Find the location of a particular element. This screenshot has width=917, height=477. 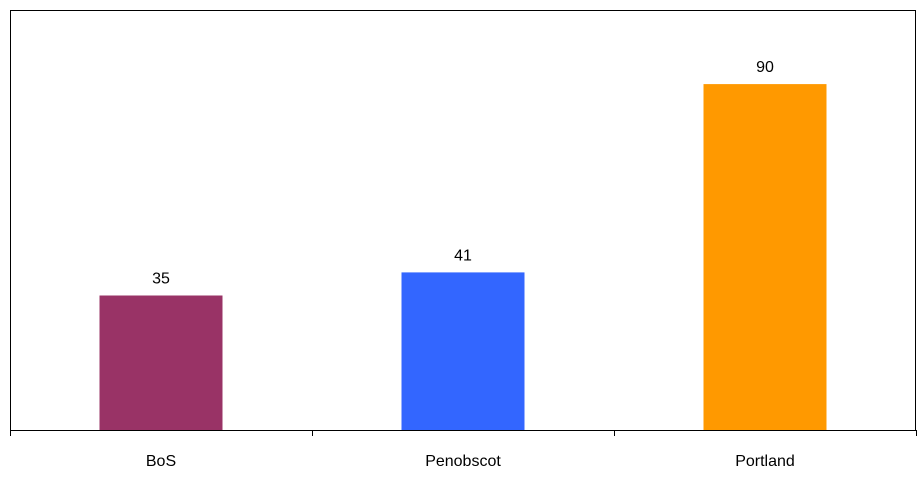

x-axis-tick-labels: BoS Penobscot Portland is located at coordinates (470, 461).